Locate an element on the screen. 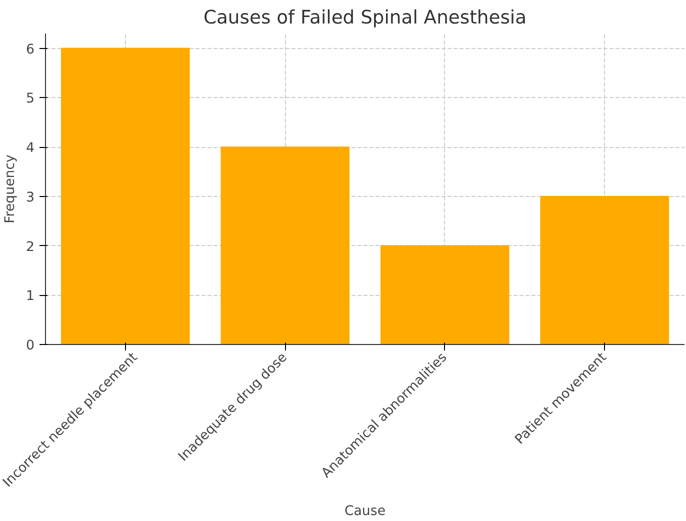 This screenshot has height=521, width=686. y-tick-label: 0 is located at coordinates (30, 346).